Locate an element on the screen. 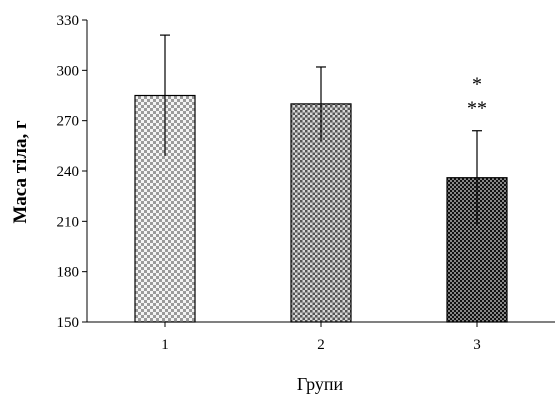 The height and width of the screenshot is (398, 555). x-axis-ticks: 1 2 3 is located at coordinates (321, 337).